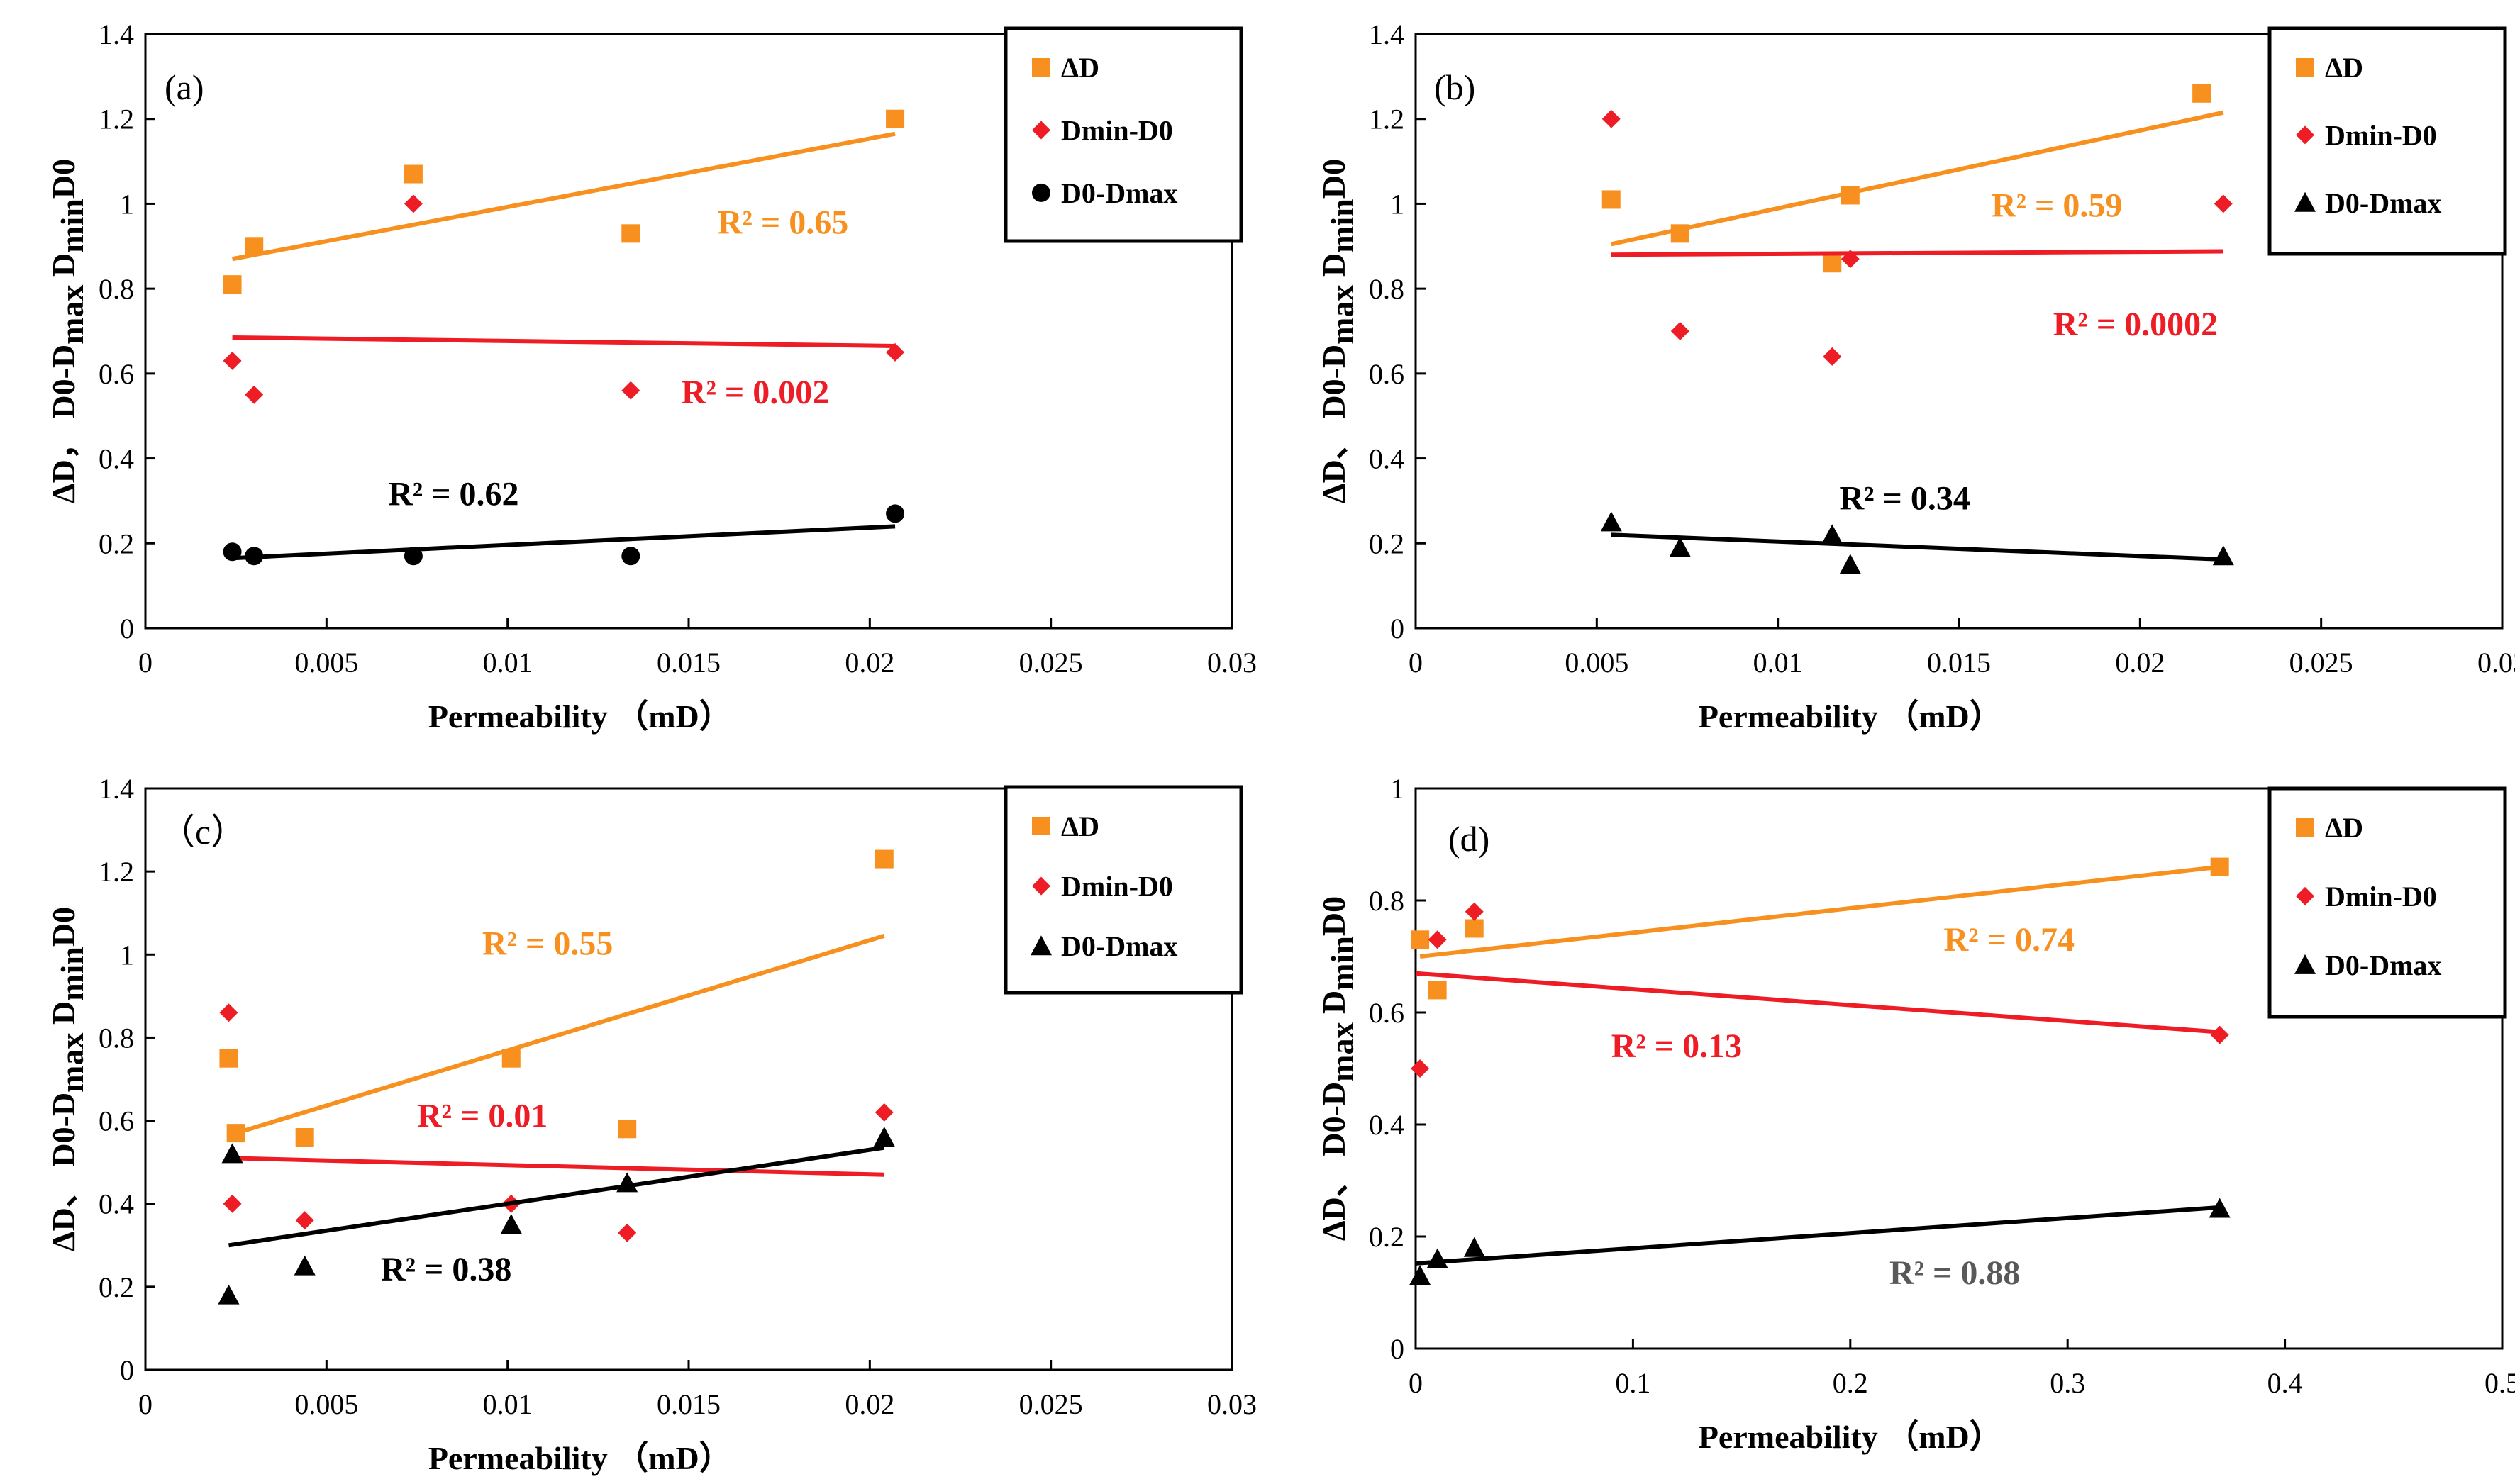 The image size is (2515, 1484). What do you see at coordinates (508, 1404) in the screenshot?
I see `x-tick-label: 0.01` at bounding box center [508, 1404].